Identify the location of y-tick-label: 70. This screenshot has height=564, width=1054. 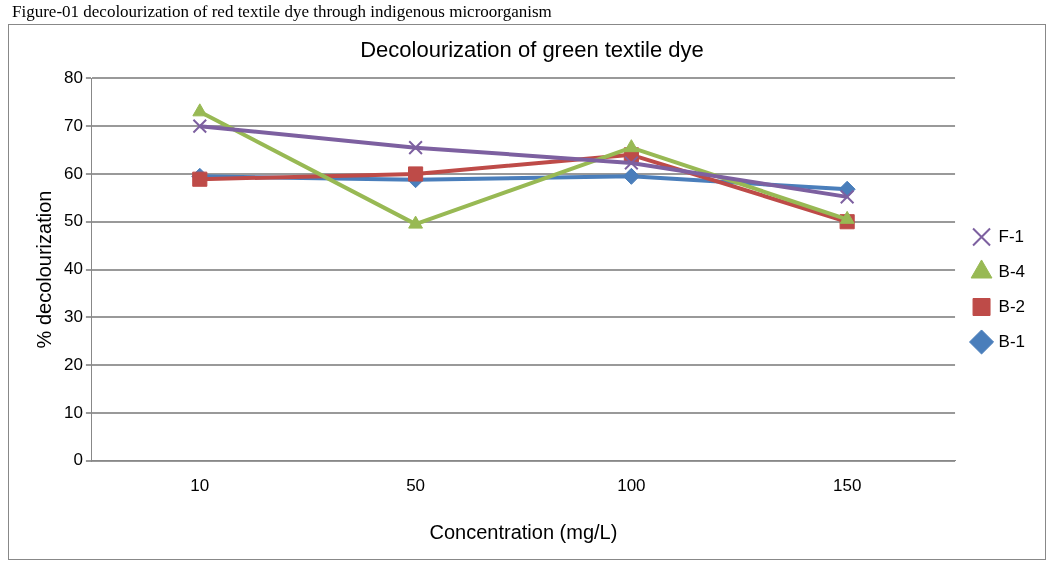
(73, 125).